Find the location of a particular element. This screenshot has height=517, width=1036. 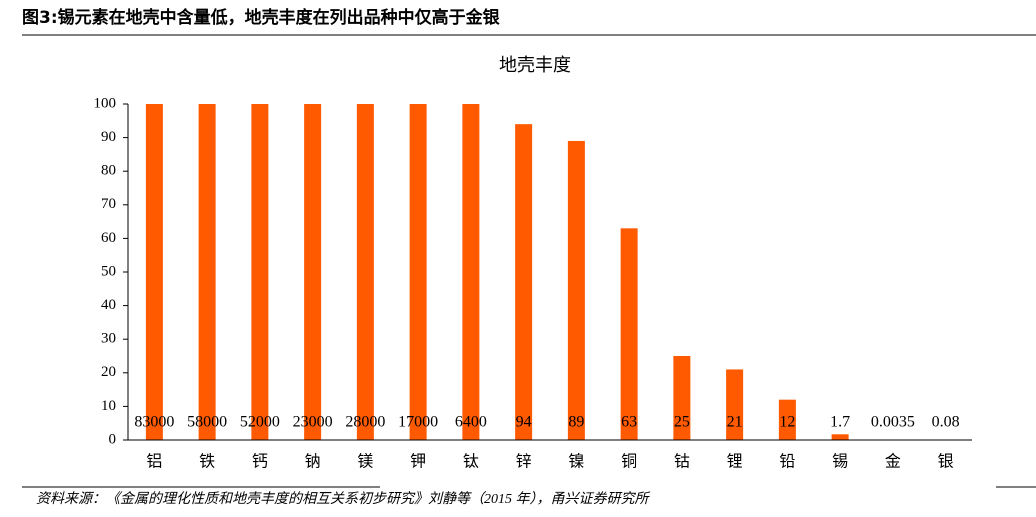

x-tick-label: 铜 is located at coordinates (629, 462).